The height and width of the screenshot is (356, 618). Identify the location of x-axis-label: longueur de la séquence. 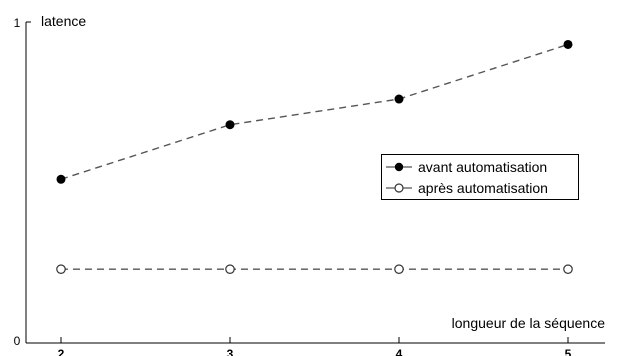
(529, 323).